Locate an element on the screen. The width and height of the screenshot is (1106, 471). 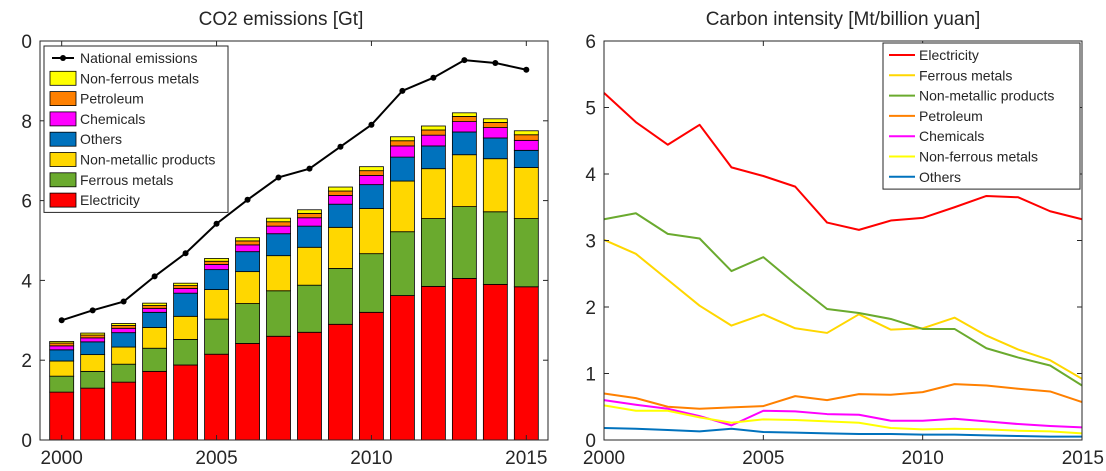
bar-chemicals-2002 is located at coordinates (124, 330).